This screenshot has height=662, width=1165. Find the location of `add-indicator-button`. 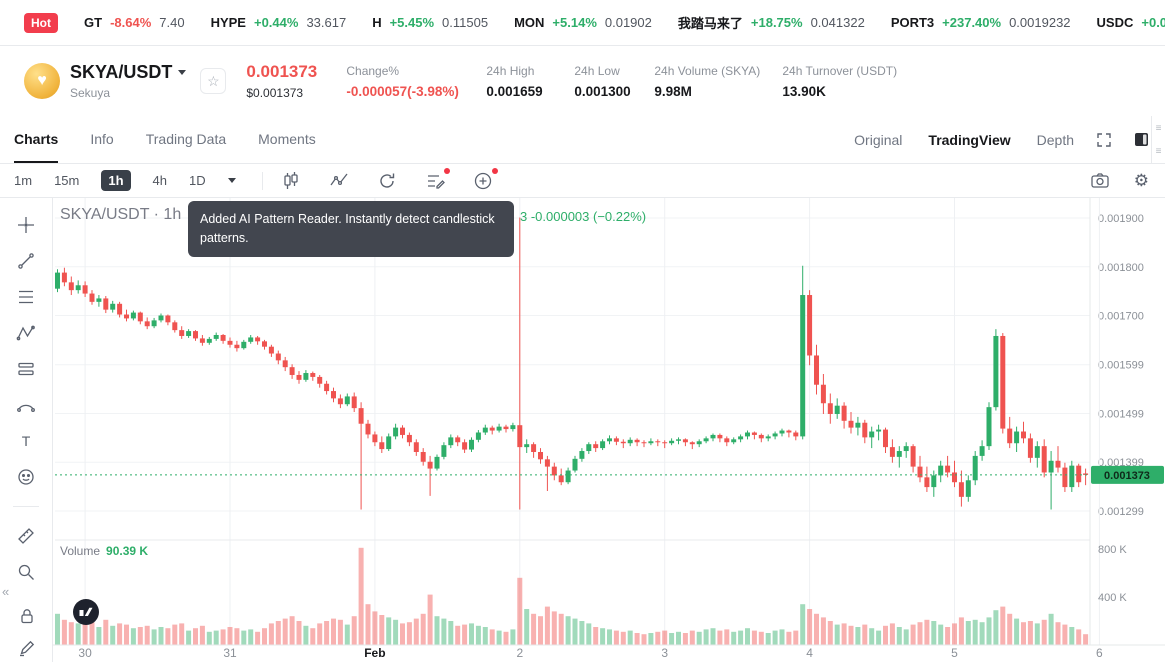

add-indicator-button is located at coordinates (485, 179).